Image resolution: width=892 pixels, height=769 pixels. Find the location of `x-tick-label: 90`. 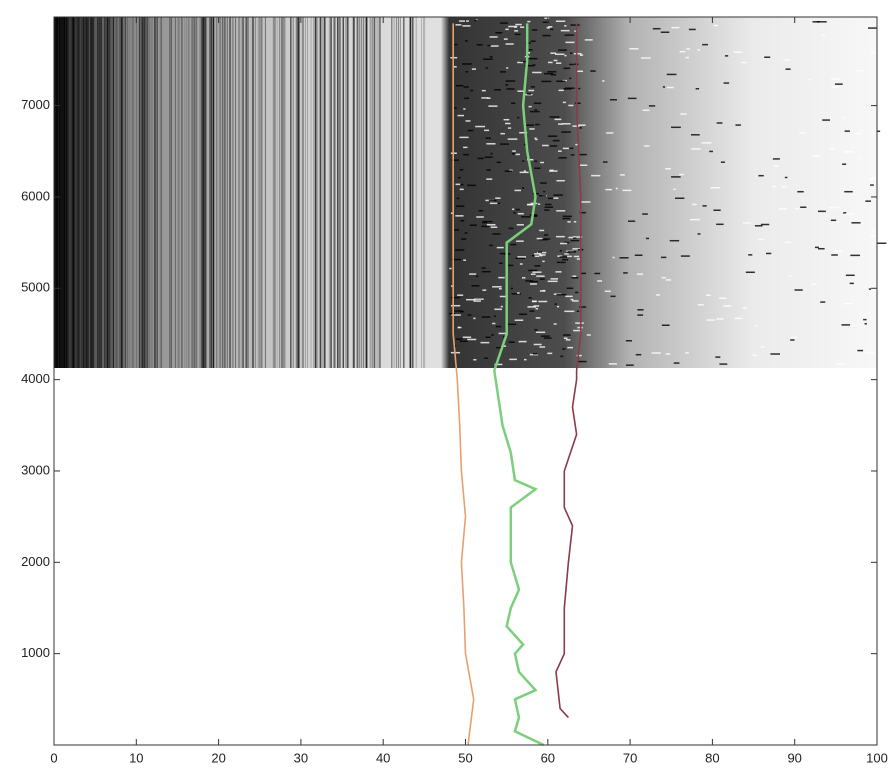

x-tick-label: 90 is located at coordinates (794, 757).